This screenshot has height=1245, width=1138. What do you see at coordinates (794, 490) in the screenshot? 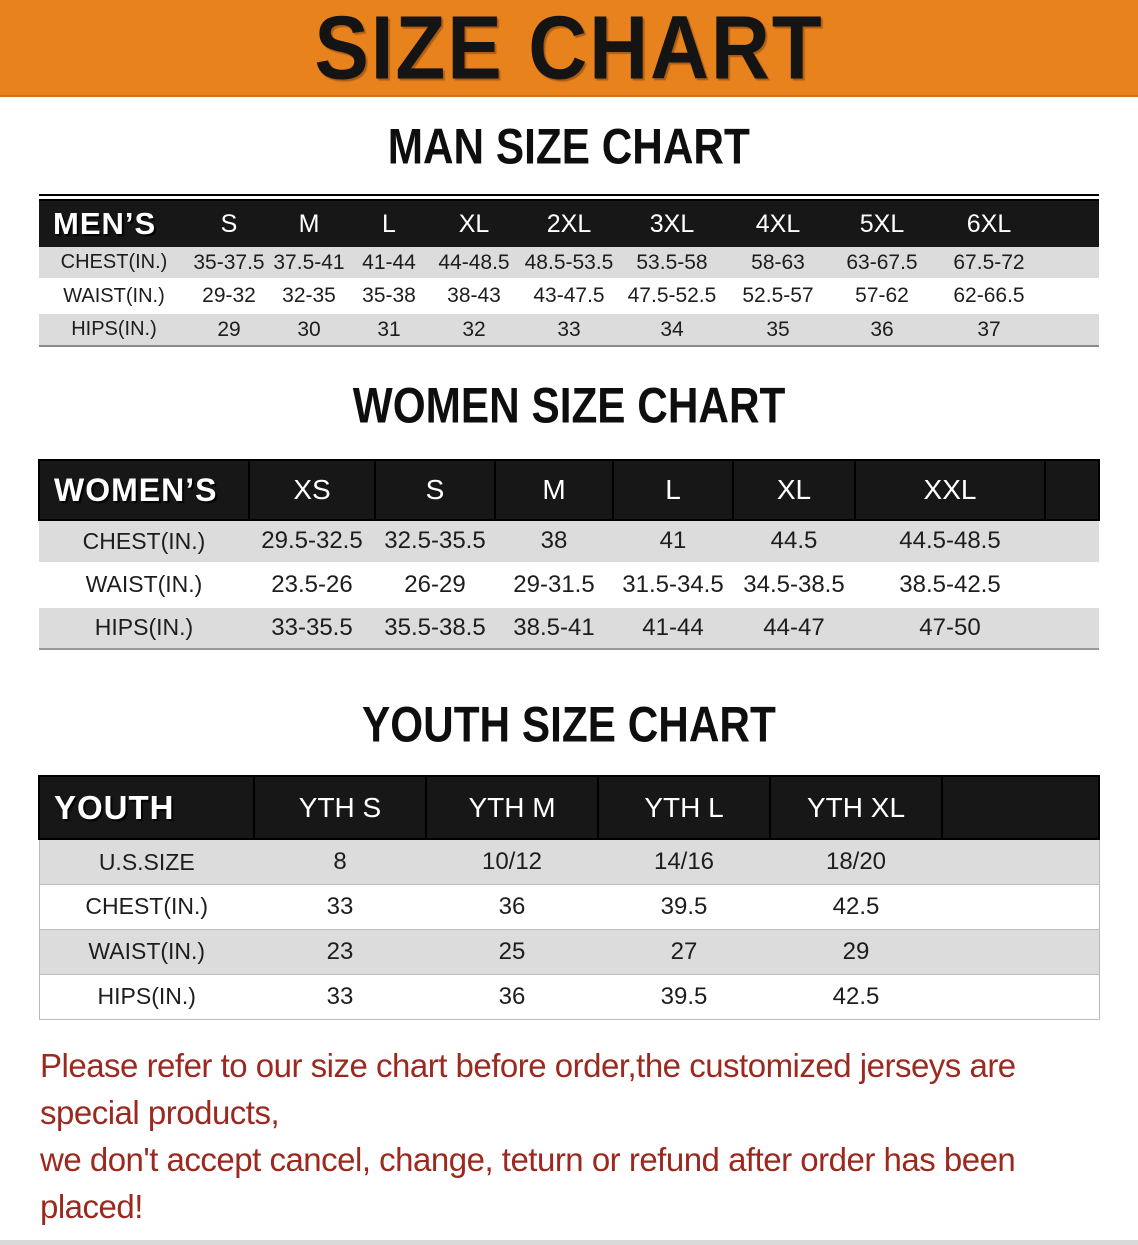
I see `column-header: XL` at bounding box center [794, 490].